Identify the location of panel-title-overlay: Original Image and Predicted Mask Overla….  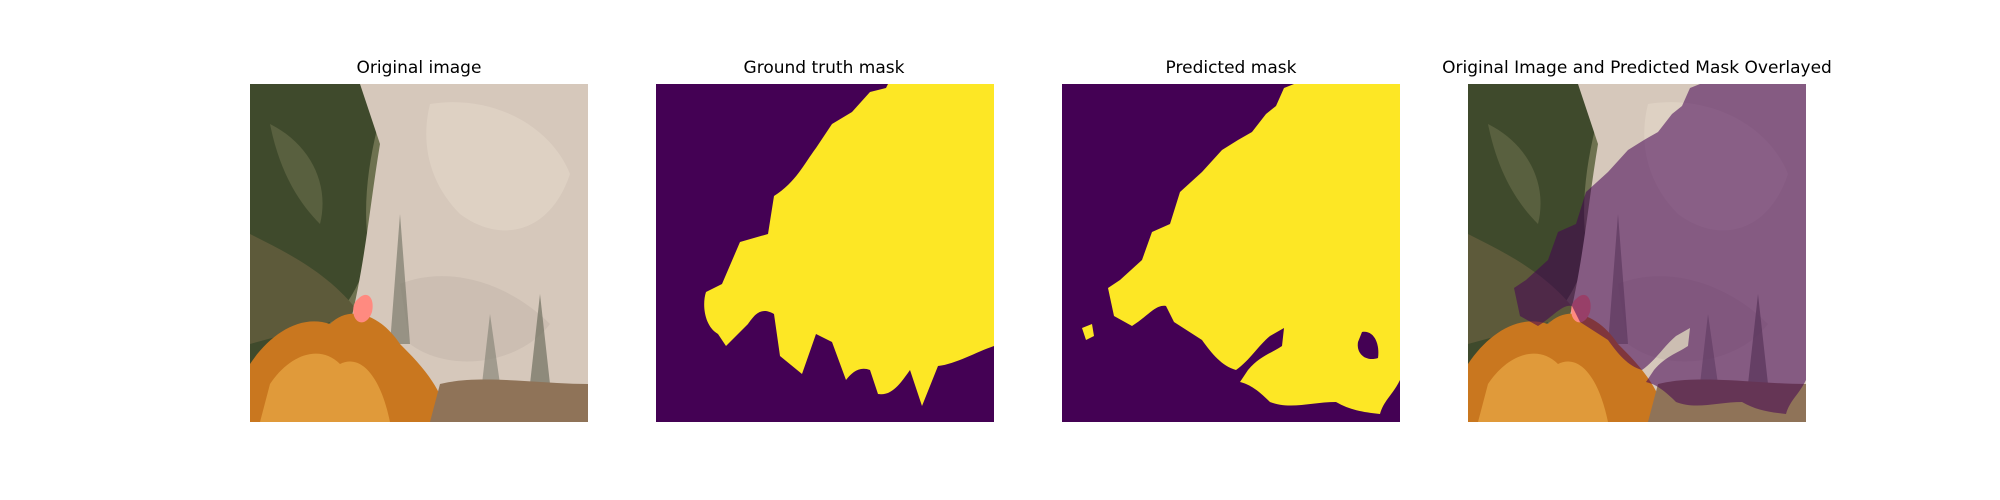
(1637, 68).